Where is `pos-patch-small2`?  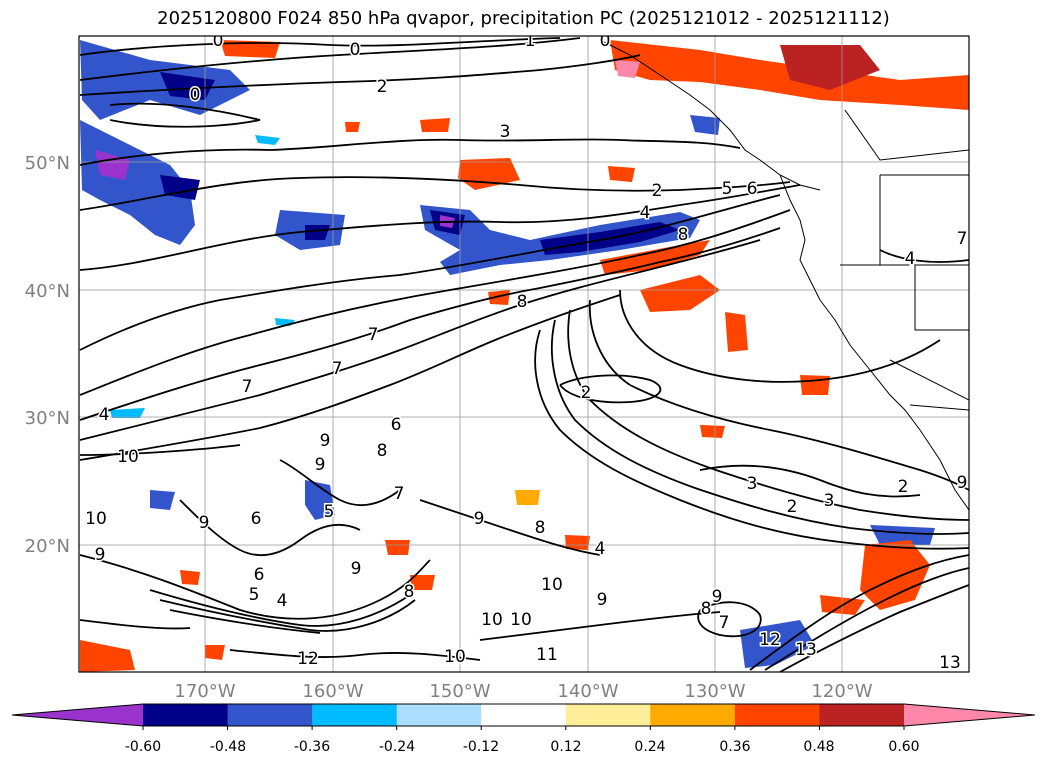
pos-patch-small2 is located at coordinates (352, 127).